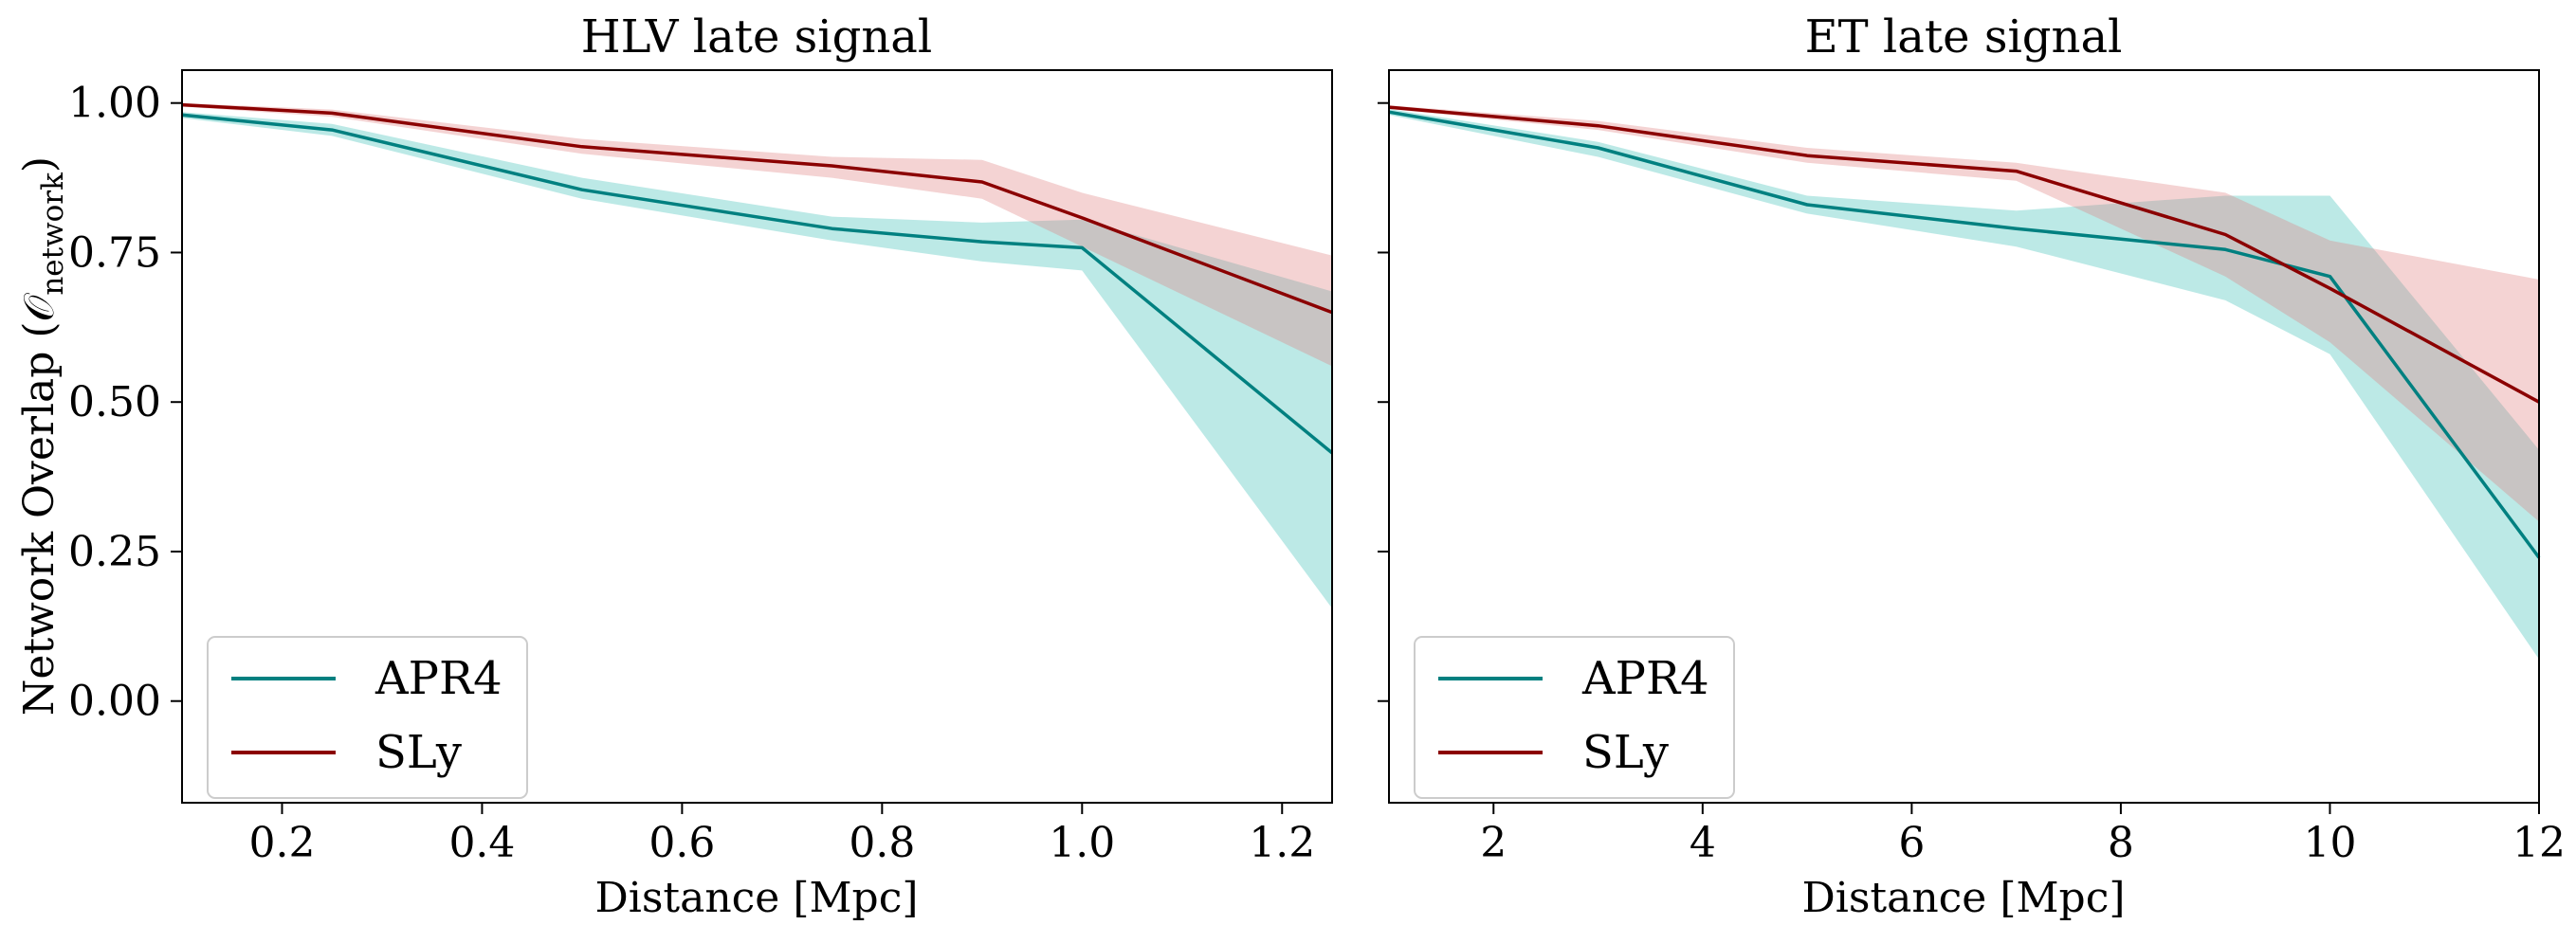 This screenshot has width=2576, height=943. What do you see at coordinates (114, 552) in the screenshot?
I see `y-tick-label: 0.25` at bounding box center [114, 552].